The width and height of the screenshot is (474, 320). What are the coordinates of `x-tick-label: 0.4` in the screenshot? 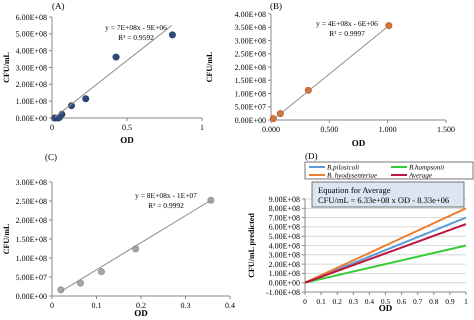 It's located at (230, 305).